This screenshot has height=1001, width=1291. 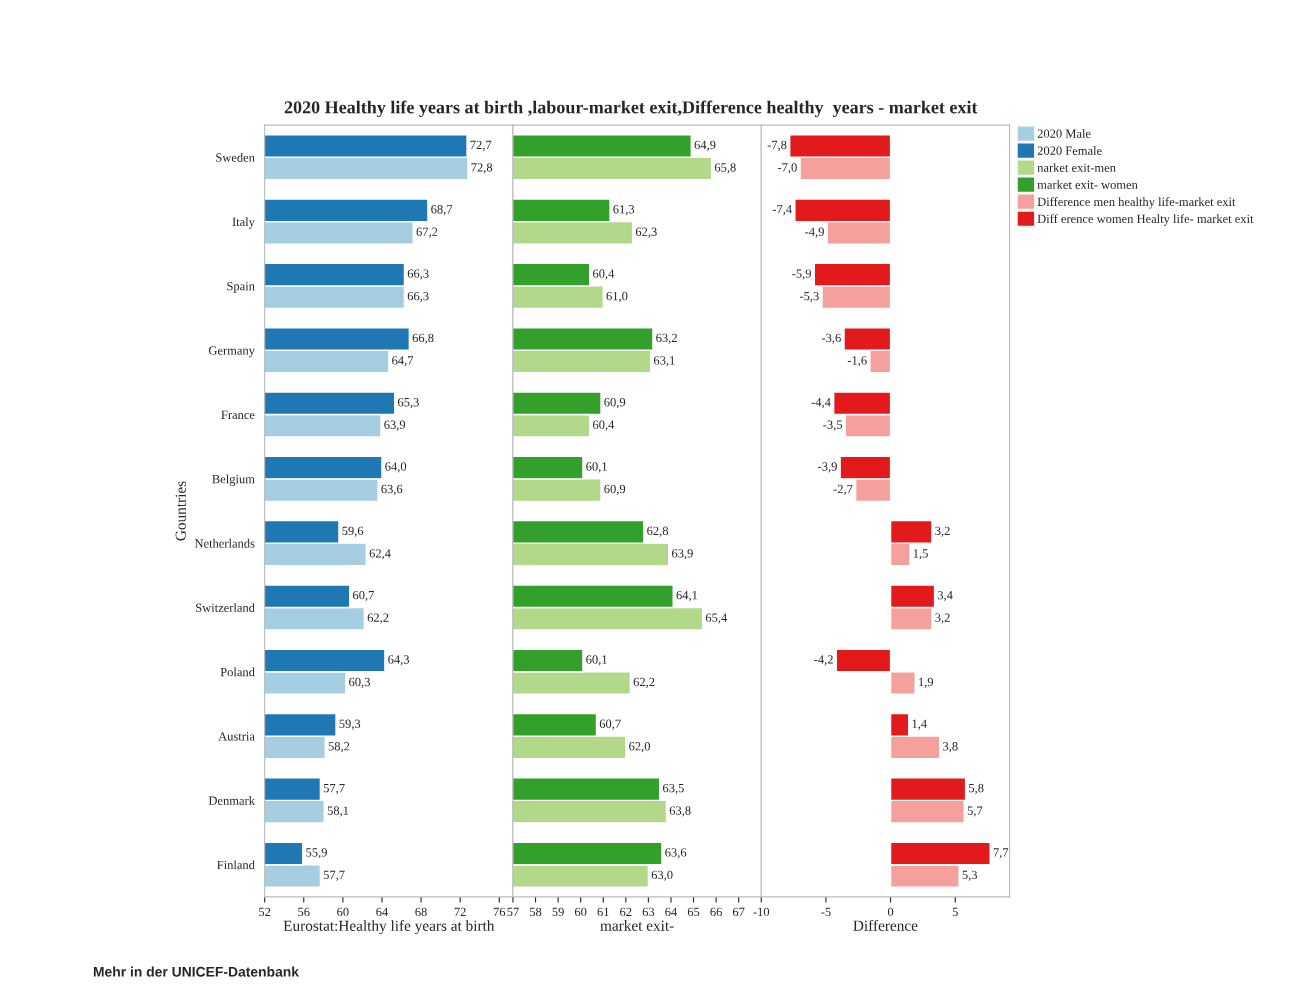 What do you see at coordinates (350, 724) in the screenshot?
I see `data-label: 59,3` at bounding box center [350, 724].